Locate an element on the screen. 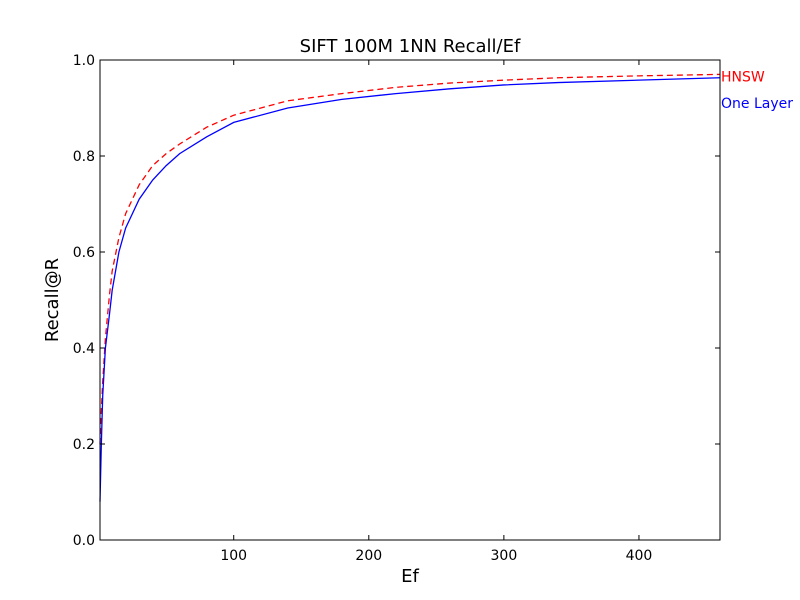 The image size is (800, 600). x-axis-label: Ef is located at coordinates (410, 576).